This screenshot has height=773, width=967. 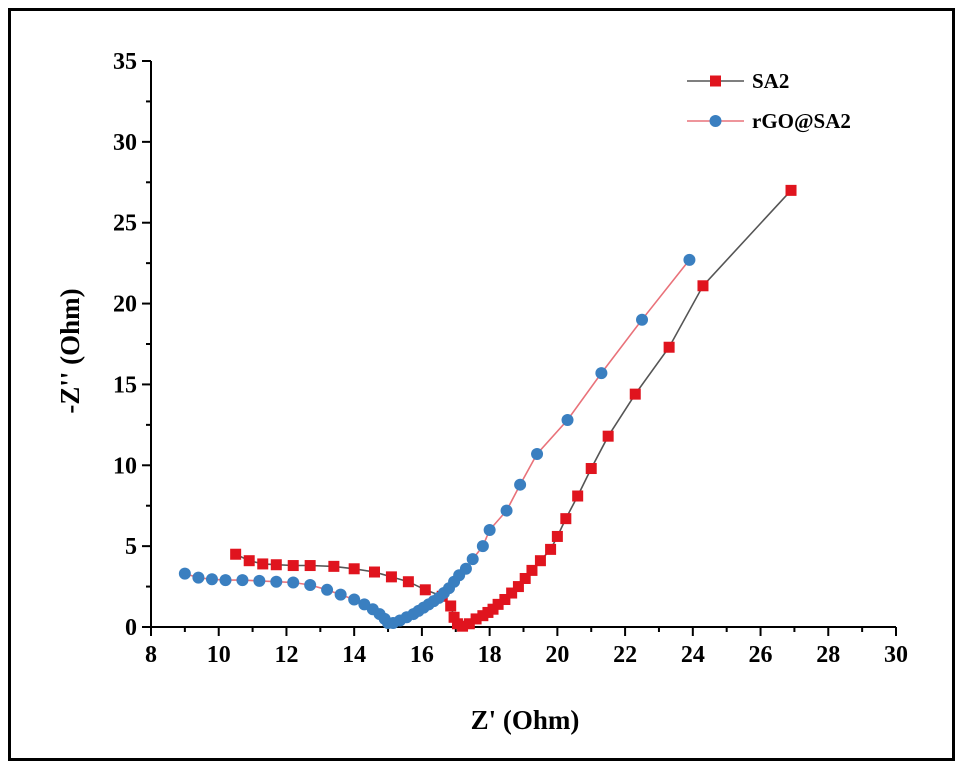 I want to click on x-tick-label: 18, so click(x=490, y=655).